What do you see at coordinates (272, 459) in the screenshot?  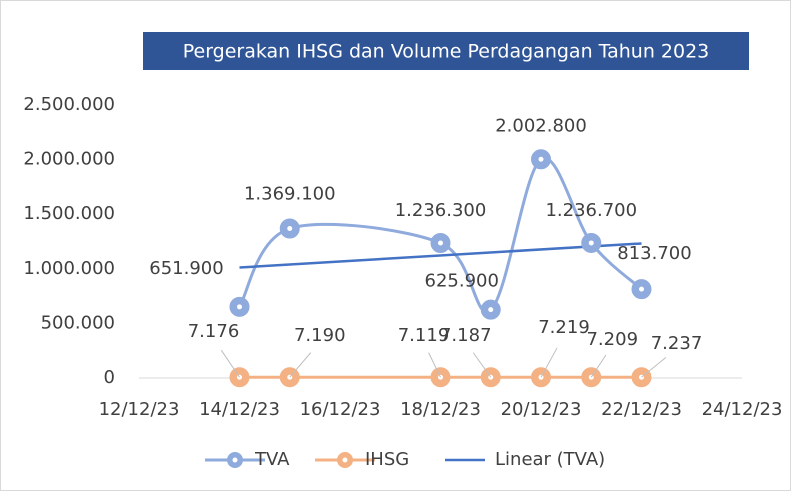 I see `legend-label: TVA` at bounding box center [272, 459].